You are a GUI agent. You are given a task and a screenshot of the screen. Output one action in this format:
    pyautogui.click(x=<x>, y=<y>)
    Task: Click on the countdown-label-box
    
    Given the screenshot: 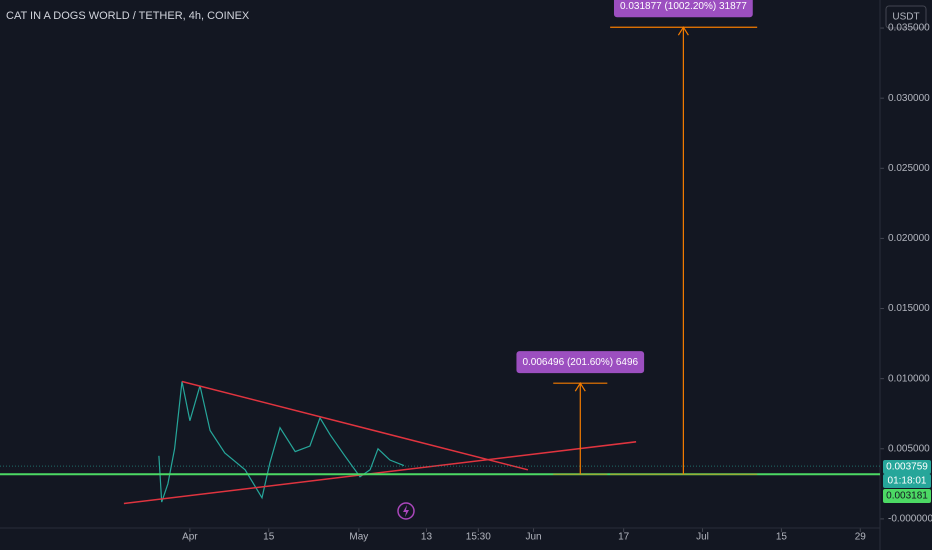 What is the action you would take?
    pyautogui.click(x=907, y=481)
    